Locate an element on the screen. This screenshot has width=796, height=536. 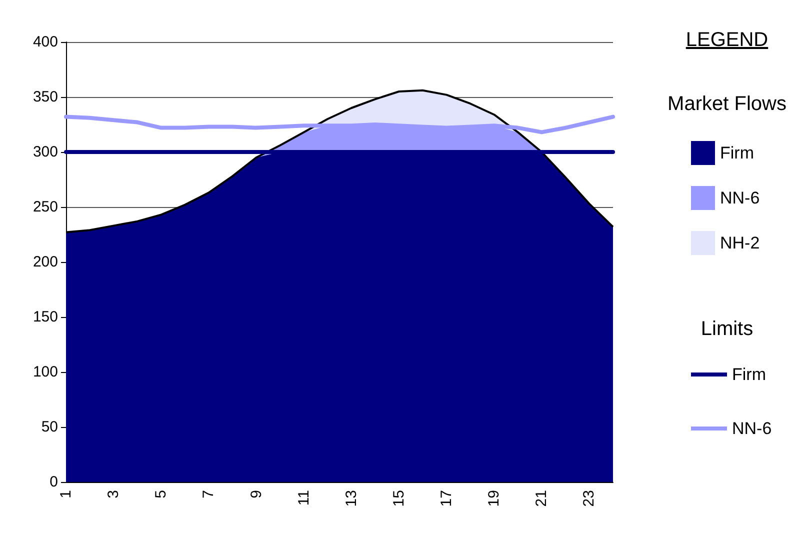
y-tick-label: 250 is located at coordinates (45, 207).